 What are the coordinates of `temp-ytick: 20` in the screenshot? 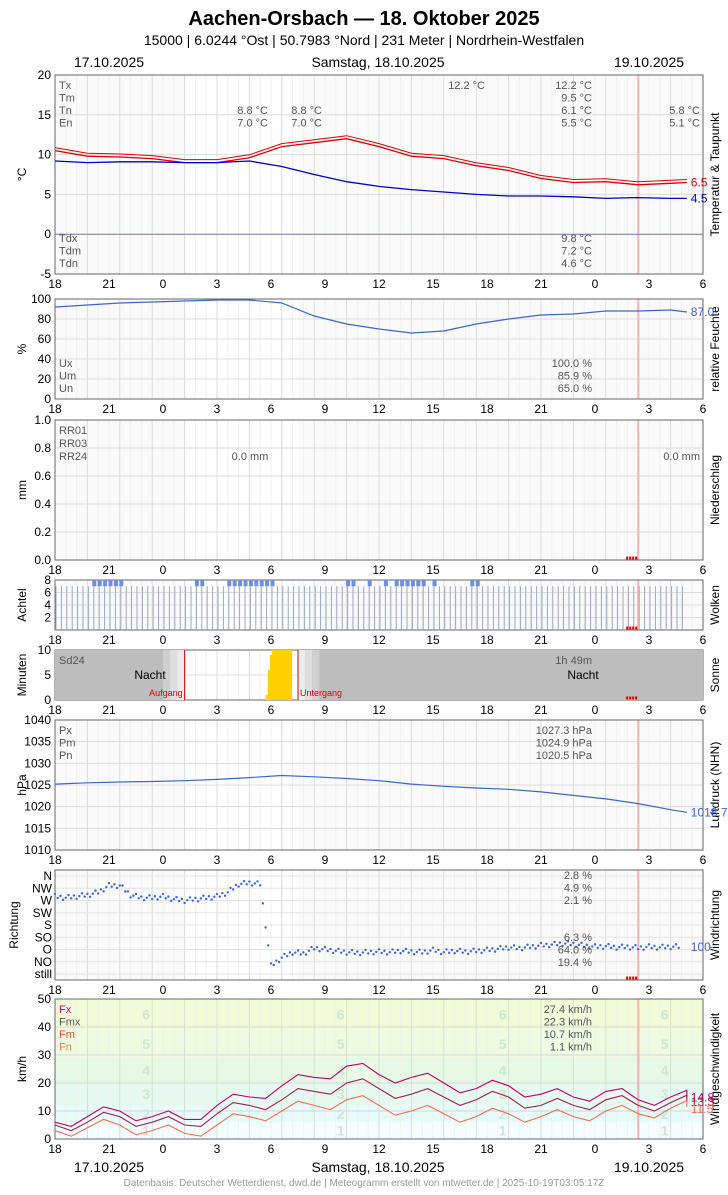 It's located at (45, 75).